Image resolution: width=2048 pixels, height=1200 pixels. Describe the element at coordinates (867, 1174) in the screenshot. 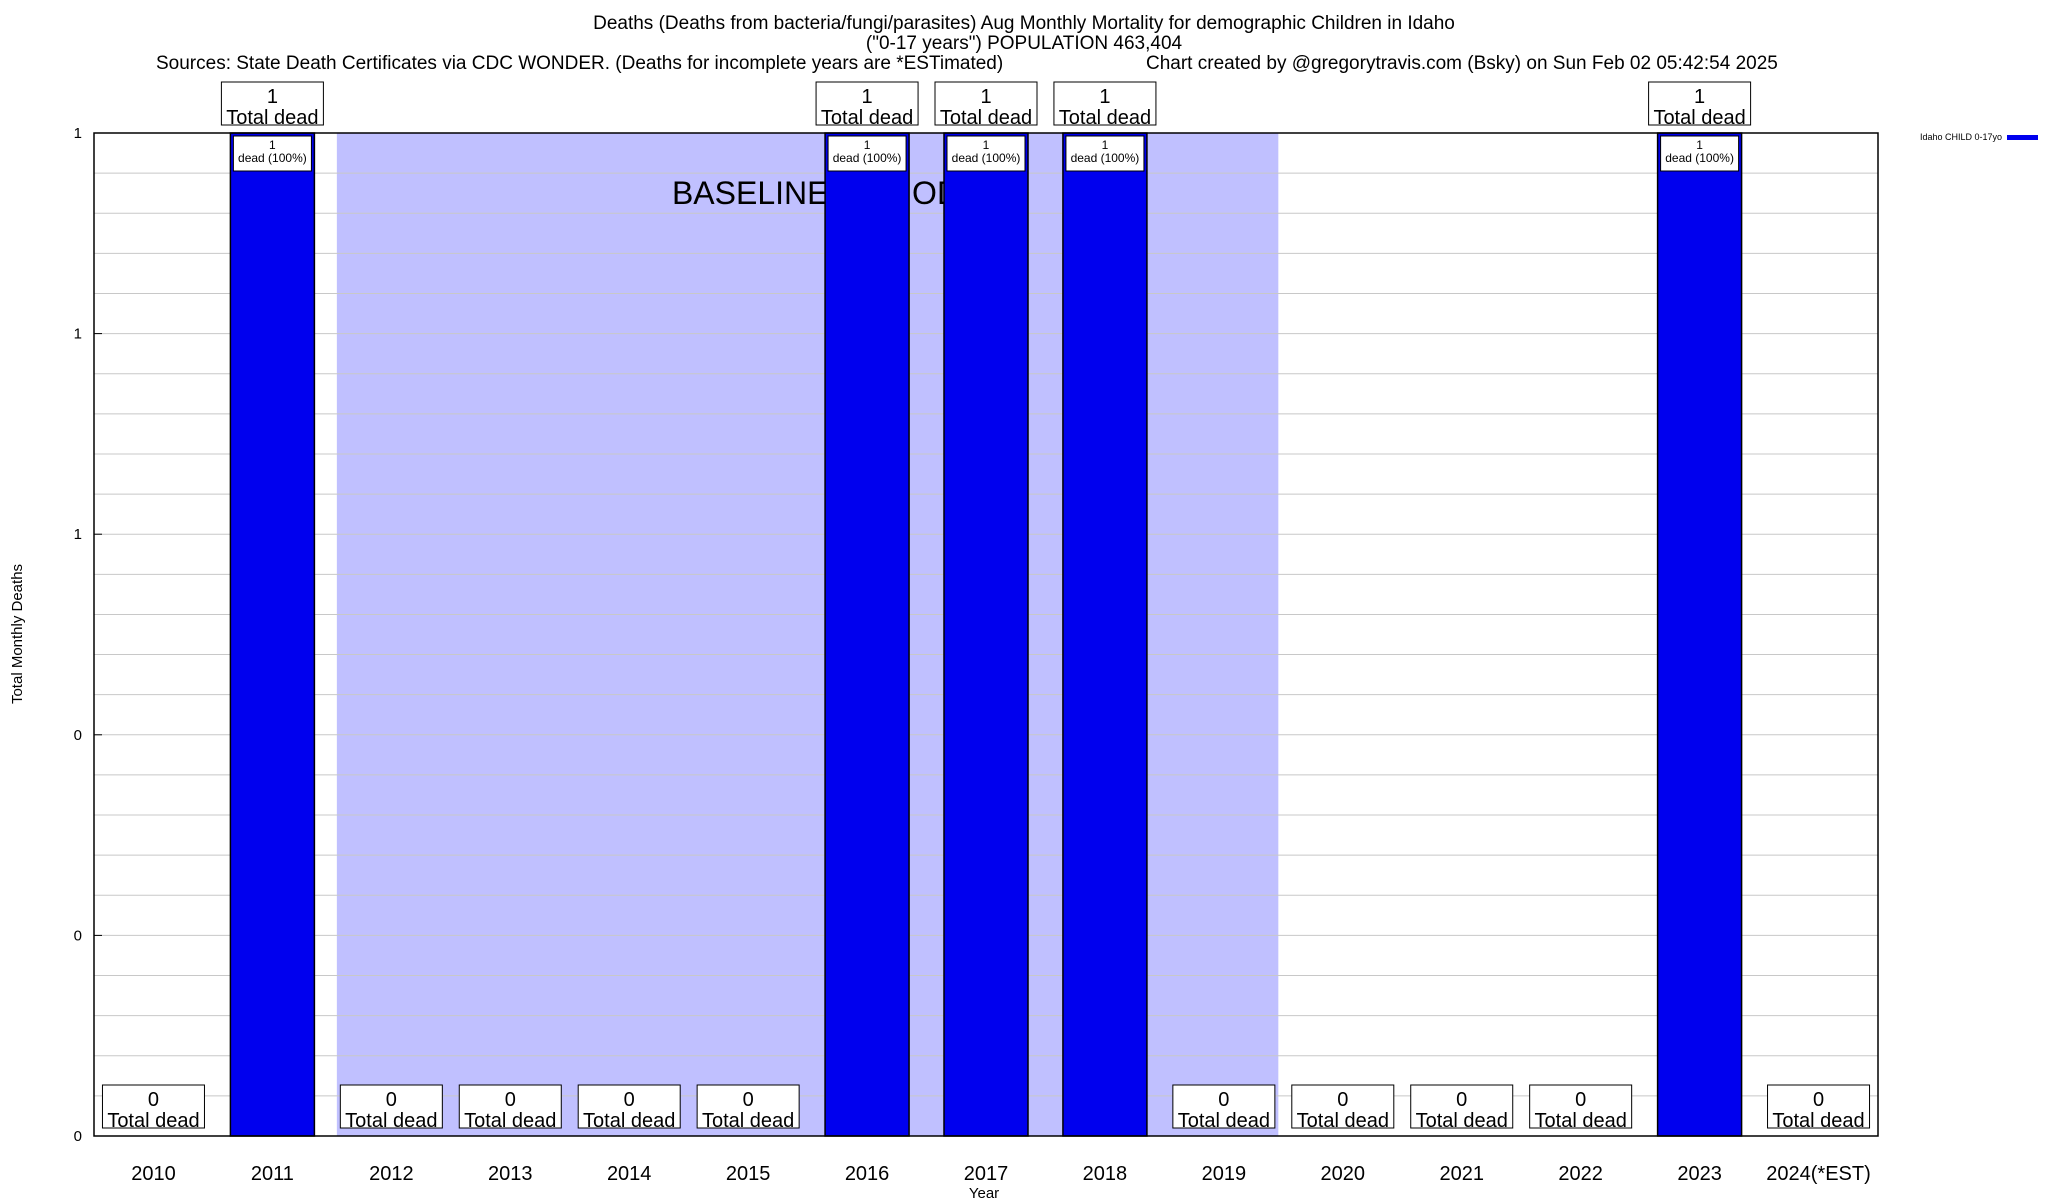

I see `x-tick-label: 2016` at that location.